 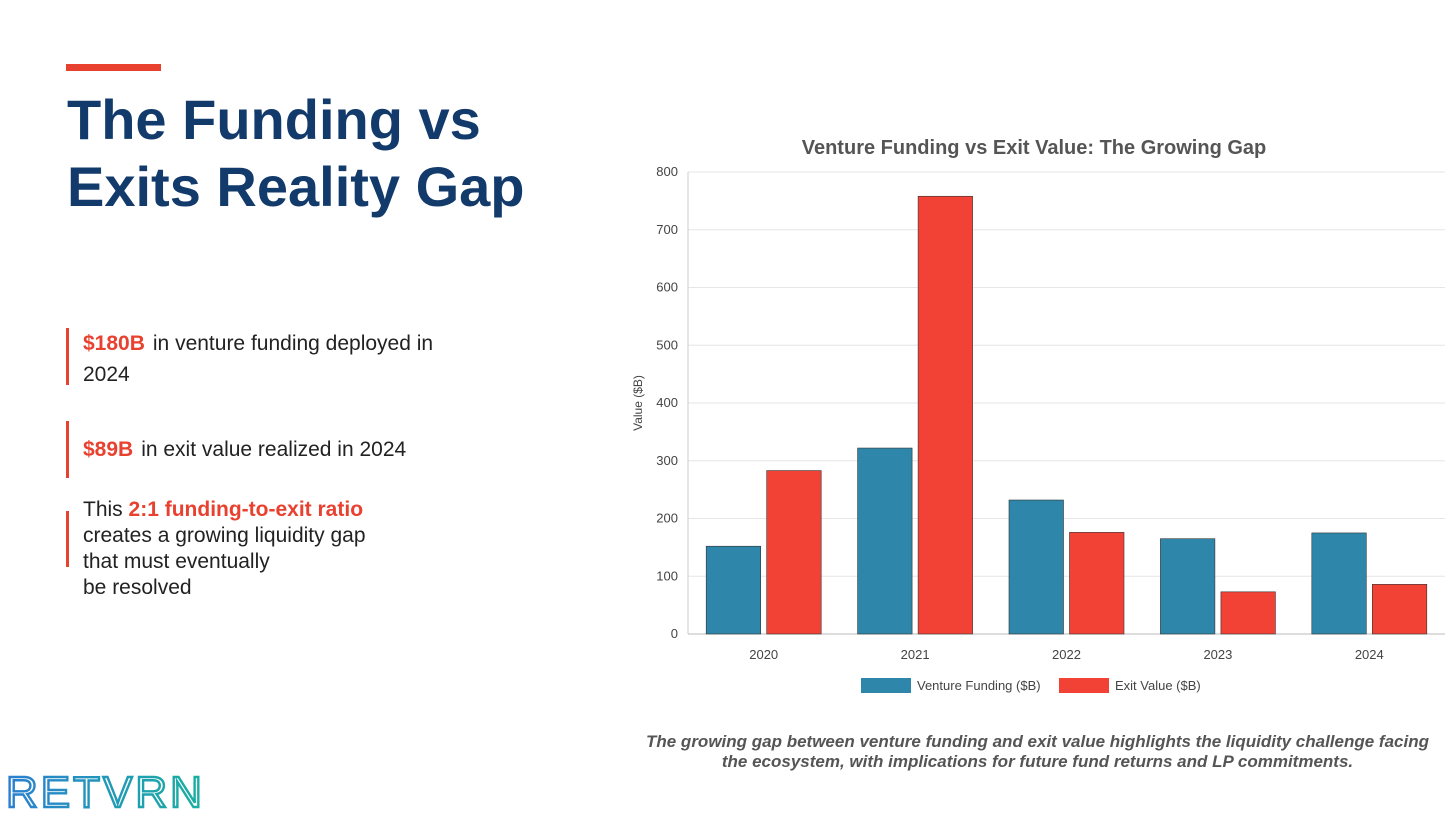 What do you see at coordinates (1188, 586) in the screenshot?
I see `bar-venture-funding-2023` at bounding box center [1188, 586].